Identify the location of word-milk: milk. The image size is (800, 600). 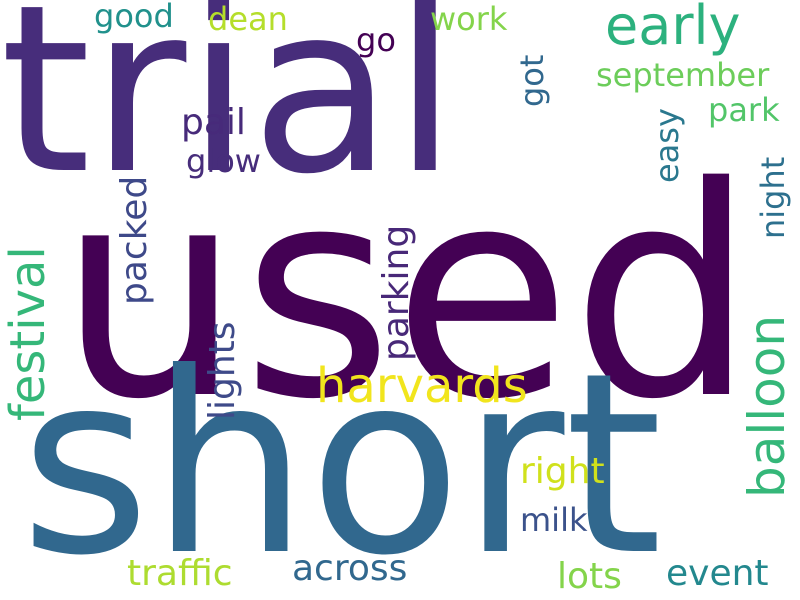
(554, 520).